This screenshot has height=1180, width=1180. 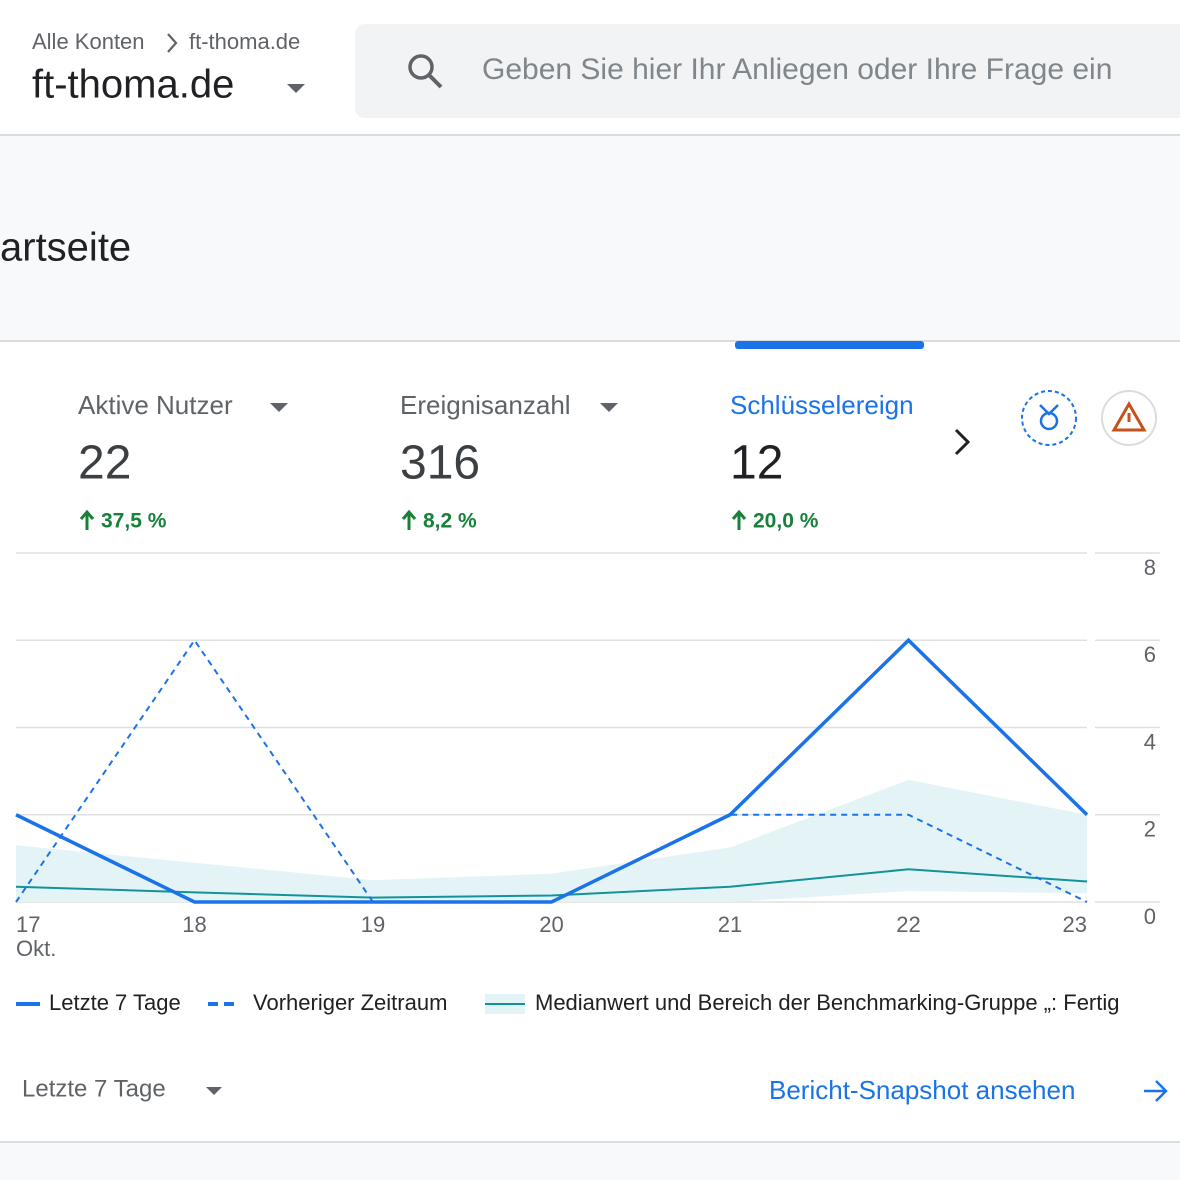 I want to click on x-tick-label: 23, so click(x=1075, y=924).